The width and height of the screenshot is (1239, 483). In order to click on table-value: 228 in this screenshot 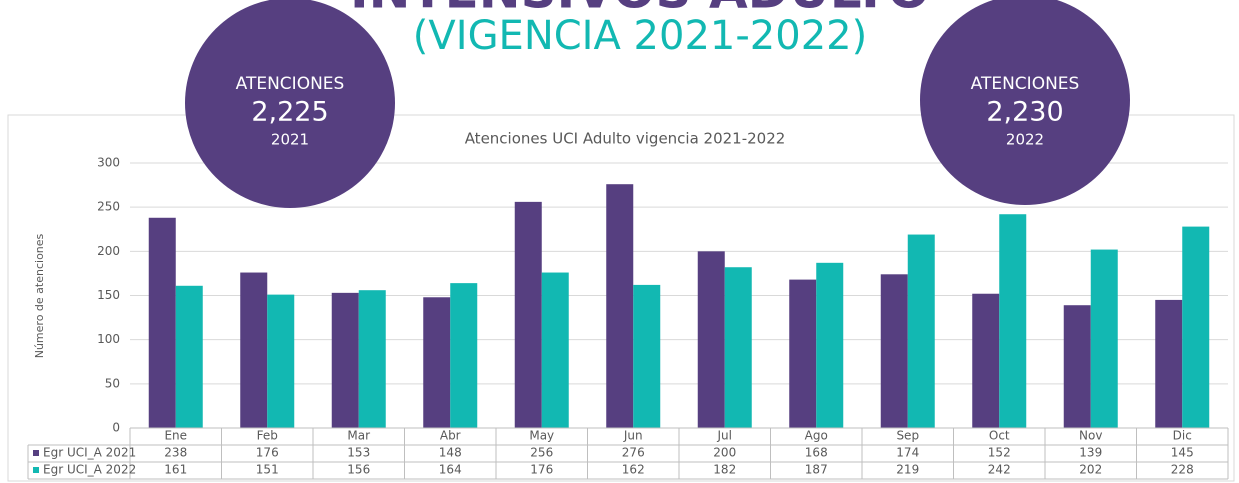, I will do `click(1182, 470)`.